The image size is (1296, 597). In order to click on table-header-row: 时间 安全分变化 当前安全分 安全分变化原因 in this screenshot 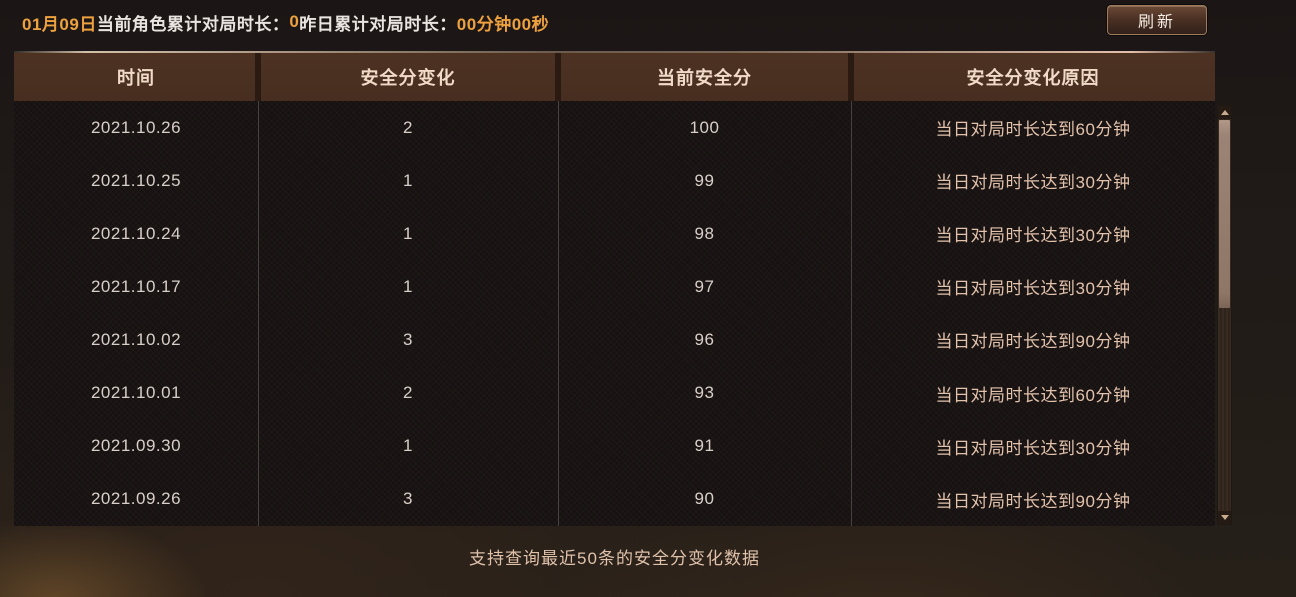, I will do `click(614, 77)`.